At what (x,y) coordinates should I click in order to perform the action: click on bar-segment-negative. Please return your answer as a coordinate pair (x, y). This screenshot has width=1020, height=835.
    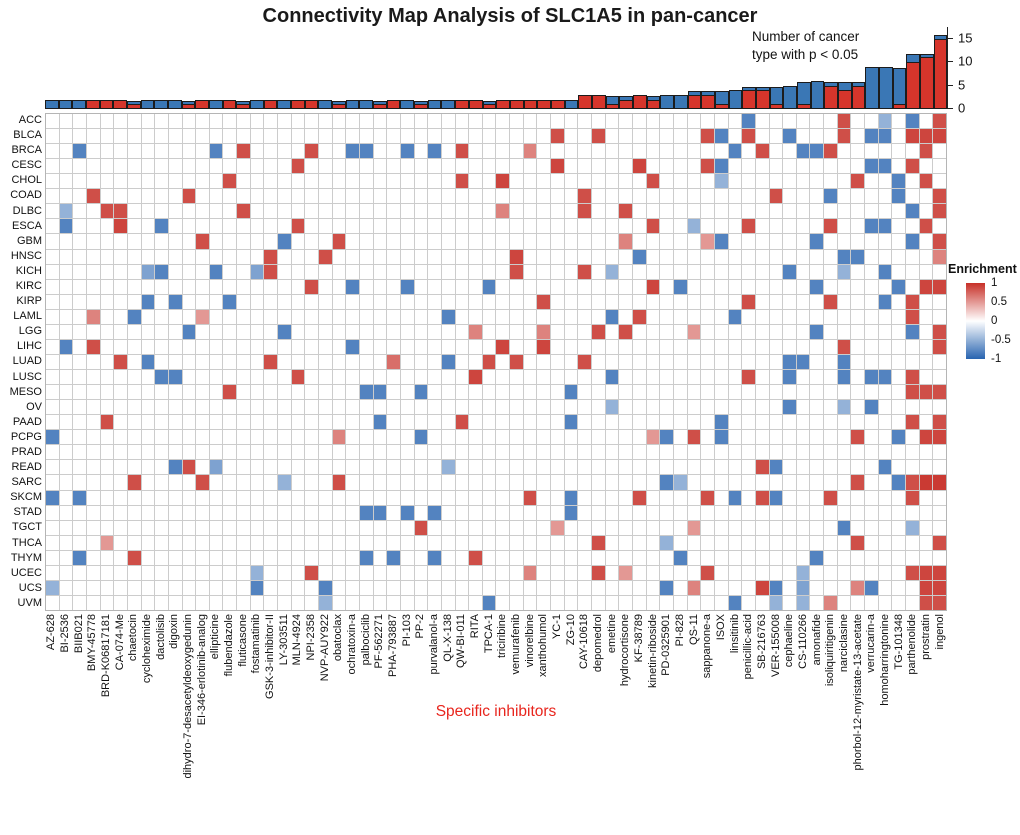
    Looking at the image, I should click on (52, 104).